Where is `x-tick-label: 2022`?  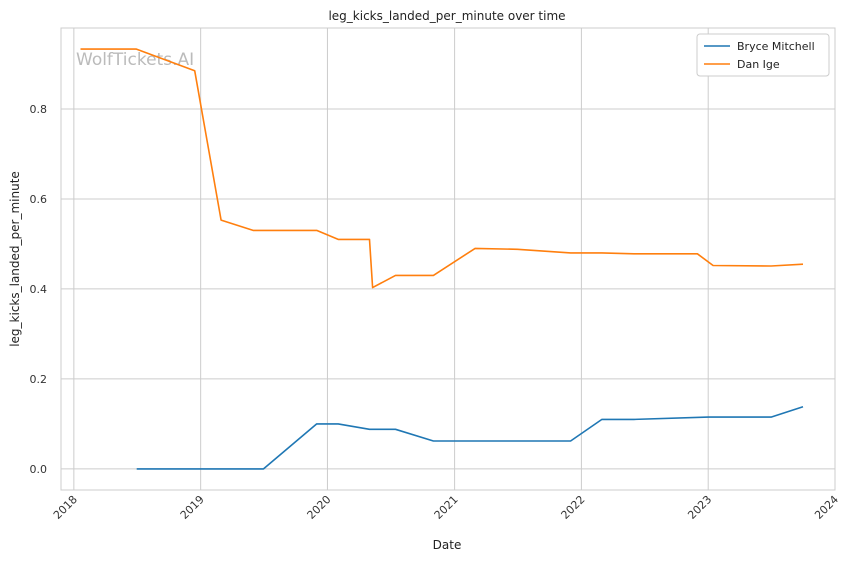 x-tick-label: 2022 is located at coordinates (573, 507).